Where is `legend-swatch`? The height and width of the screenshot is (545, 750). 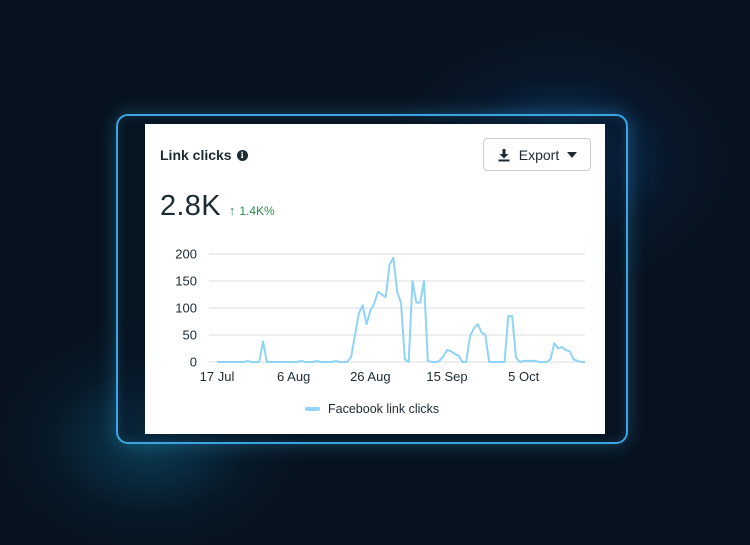
legend-swatch is located at coordinates (312, 409).